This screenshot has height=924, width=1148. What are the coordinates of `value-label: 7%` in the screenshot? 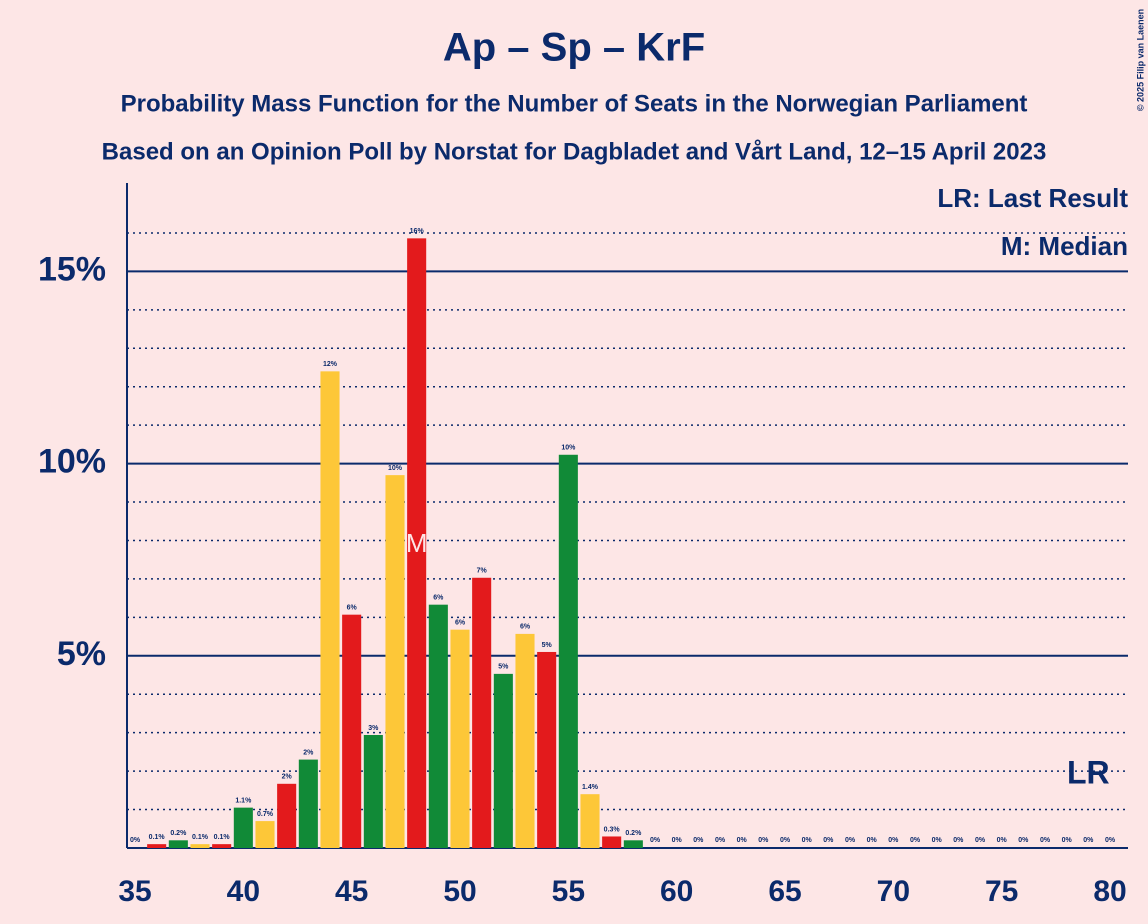 It's located at (482, 571).